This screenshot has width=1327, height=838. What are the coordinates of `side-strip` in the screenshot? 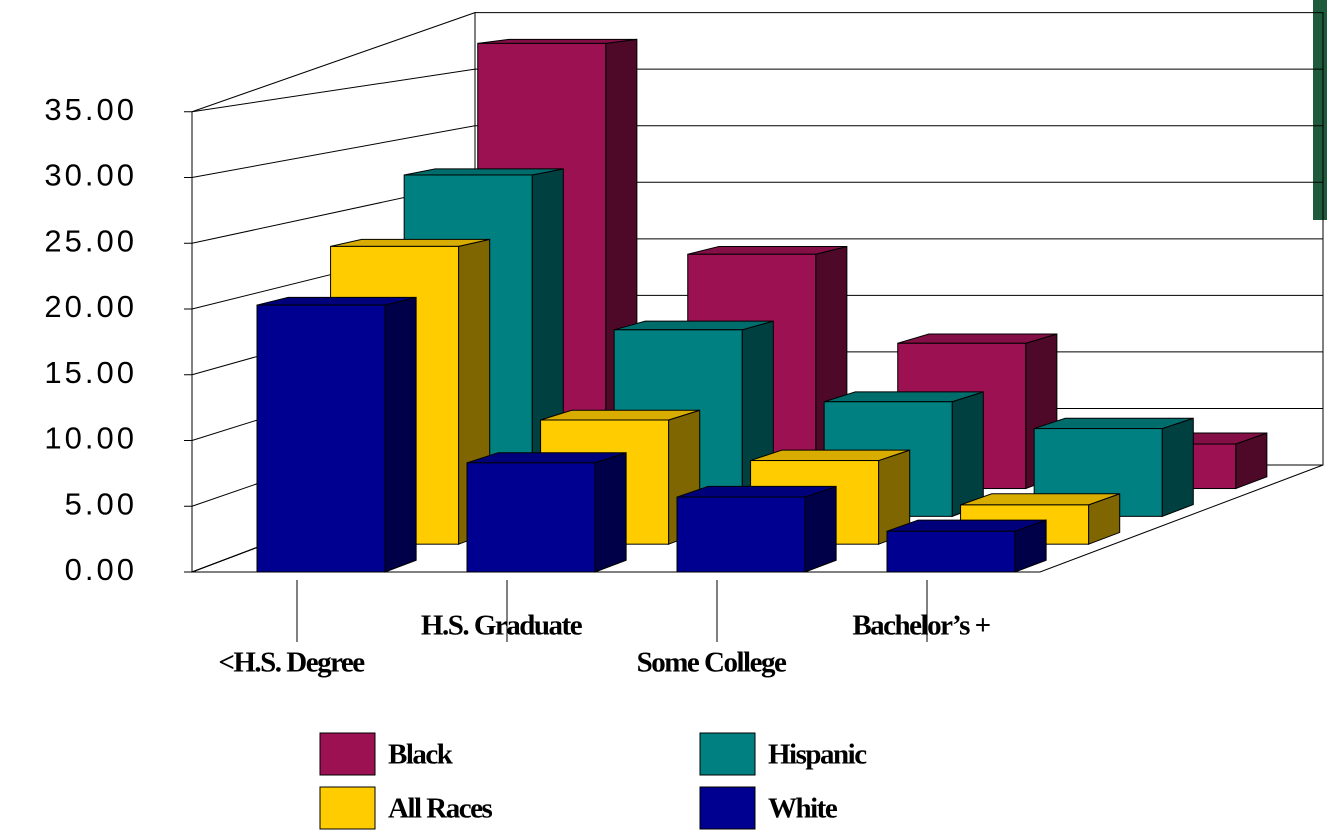 It's located at (1320, 110).